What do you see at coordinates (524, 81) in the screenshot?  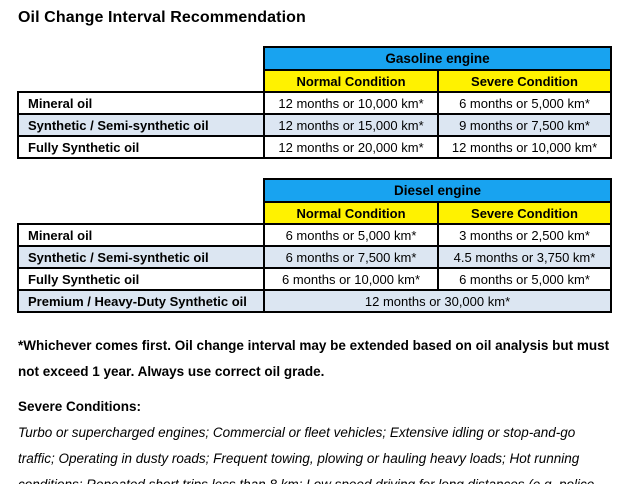 I see `gasoline-severe-condition-header: Severe Condition` at bounding box center [524, 81].